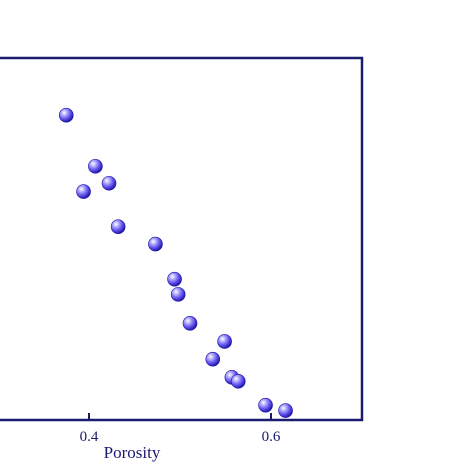  Describe the element at coordinates (271, 437) in the screenshot. I see `x-tick-label: 0.6` at that location.